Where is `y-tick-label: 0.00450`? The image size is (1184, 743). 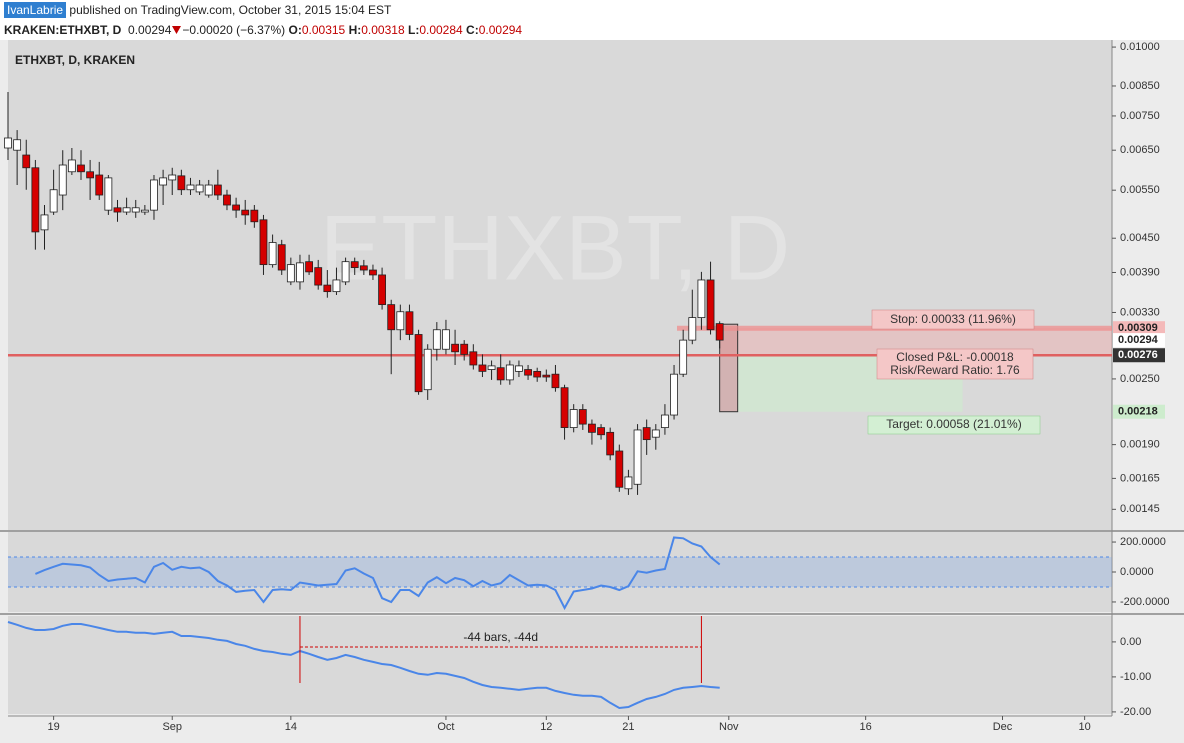
y-tick-label: 0.00450 is located at coordinates (1140, 238).